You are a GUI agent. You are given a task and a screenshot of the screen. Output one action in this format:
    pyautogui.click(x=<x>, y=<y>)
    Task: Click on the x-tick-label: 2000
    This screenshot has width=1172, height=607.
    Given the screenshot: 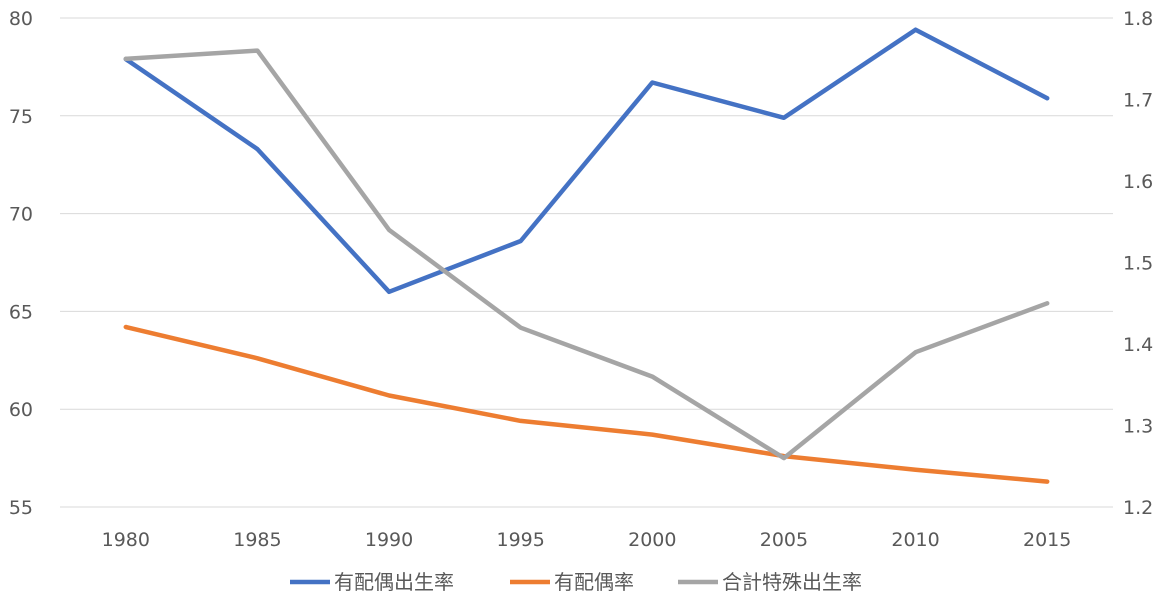 What is the action you would take?
    pyautogui.click(x=652, y=540)
    